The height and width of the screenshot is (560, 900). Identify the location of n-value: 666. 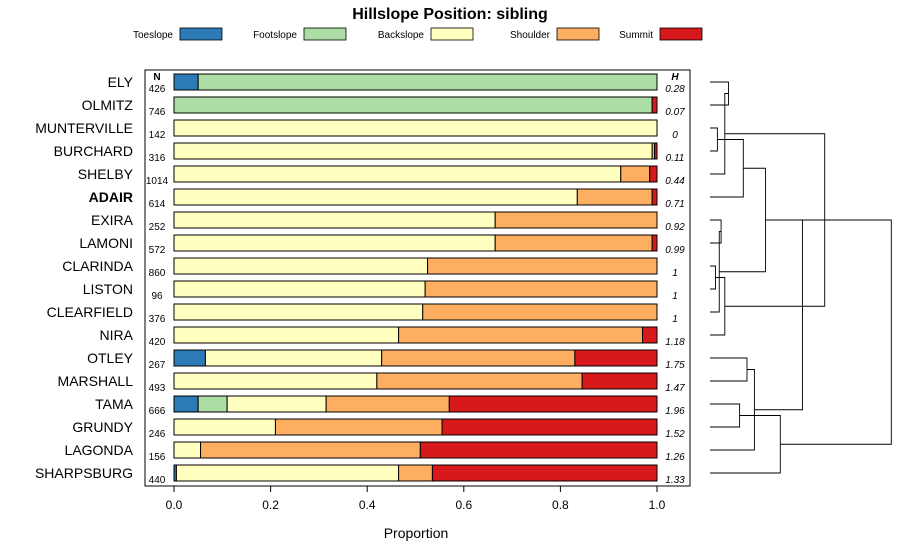
(157, 411).